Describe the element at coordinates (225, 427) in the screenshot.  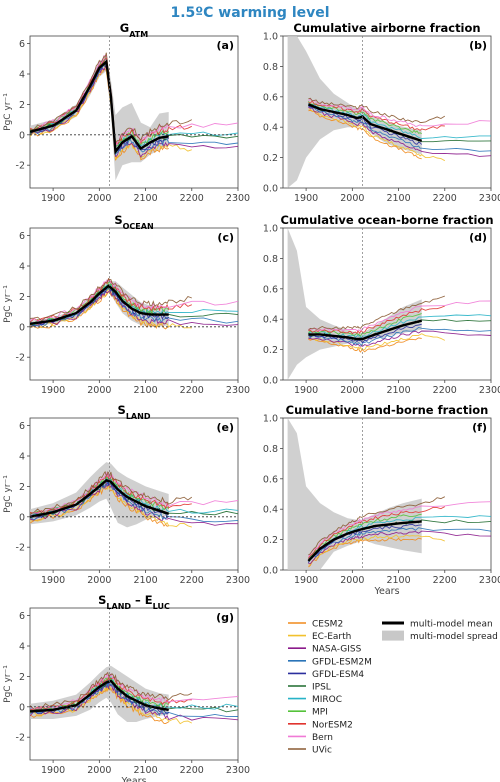
I see `panel-label: (e)` at that location.